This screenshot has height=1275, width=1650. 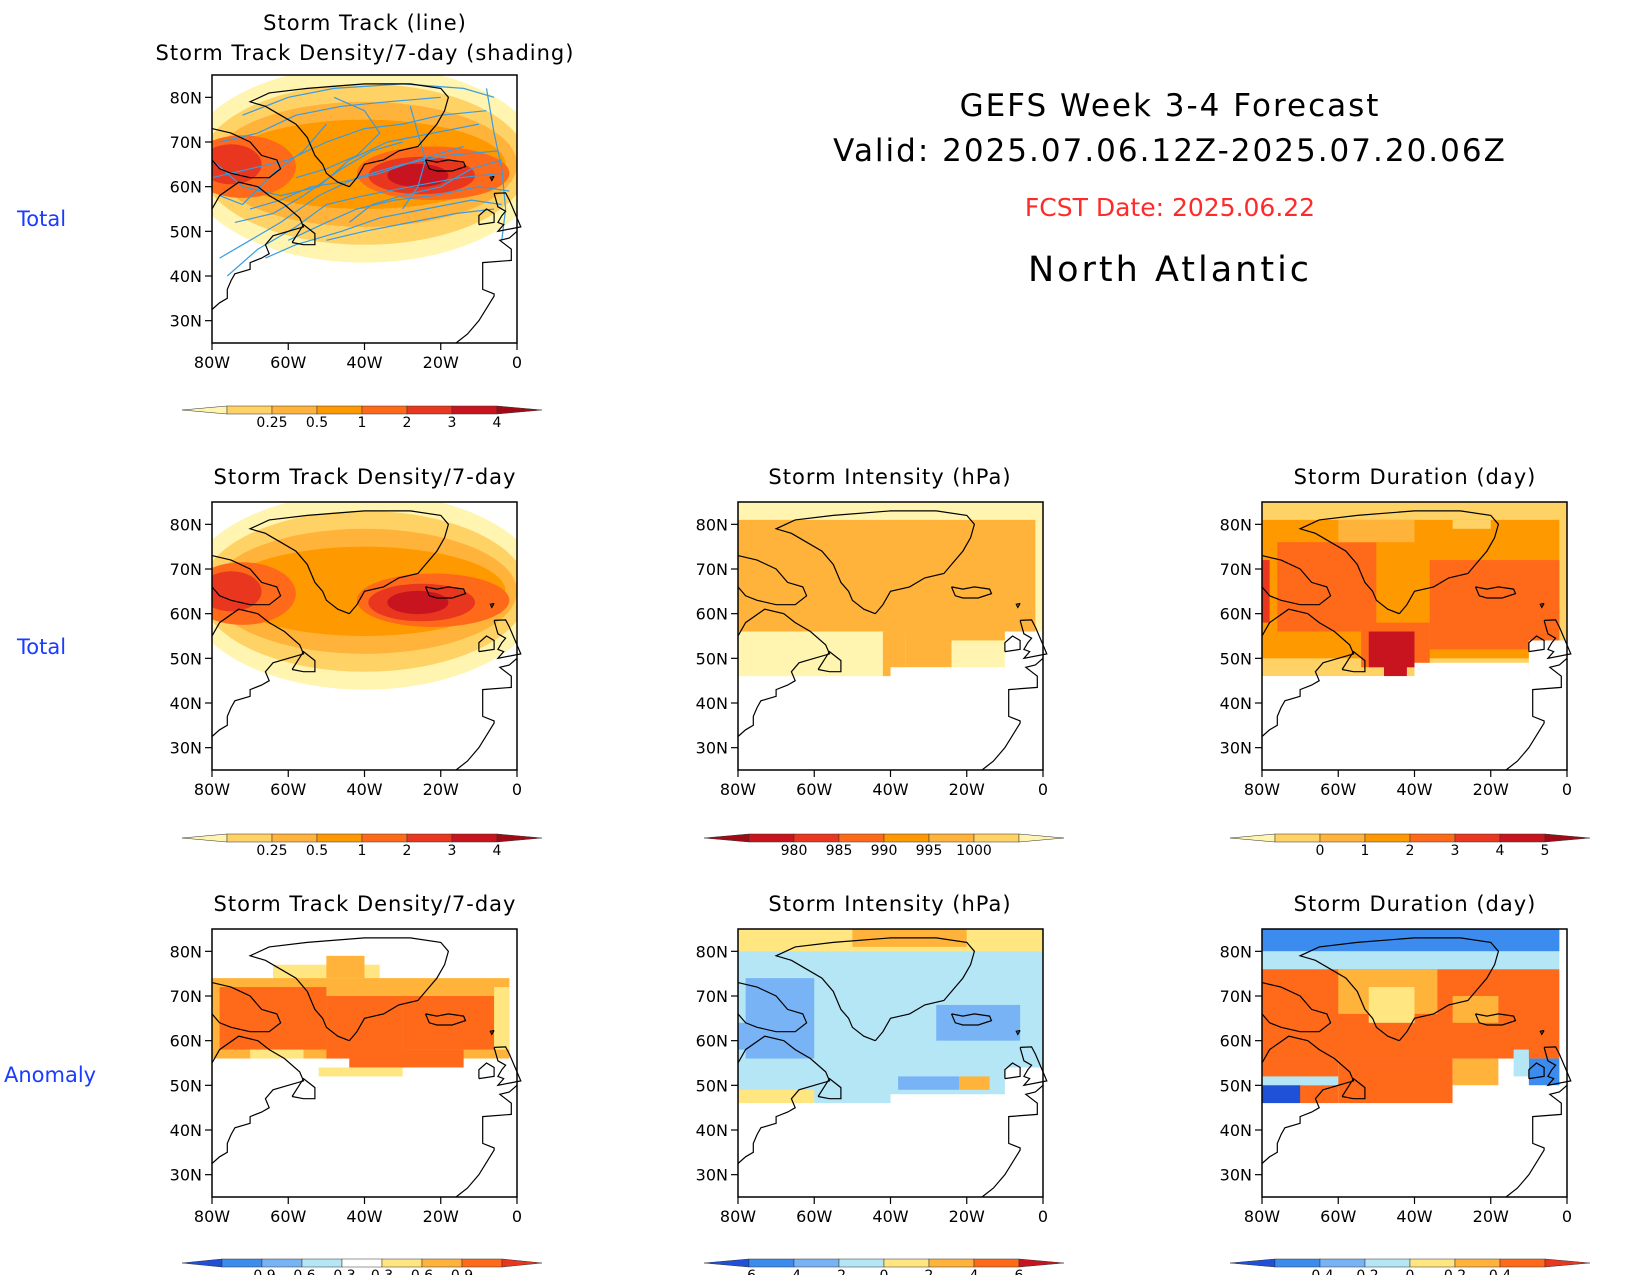 What do you see at coordinates (418, 602) in the screenshot?
I see `shade-area` at bounding box center [418, 602].